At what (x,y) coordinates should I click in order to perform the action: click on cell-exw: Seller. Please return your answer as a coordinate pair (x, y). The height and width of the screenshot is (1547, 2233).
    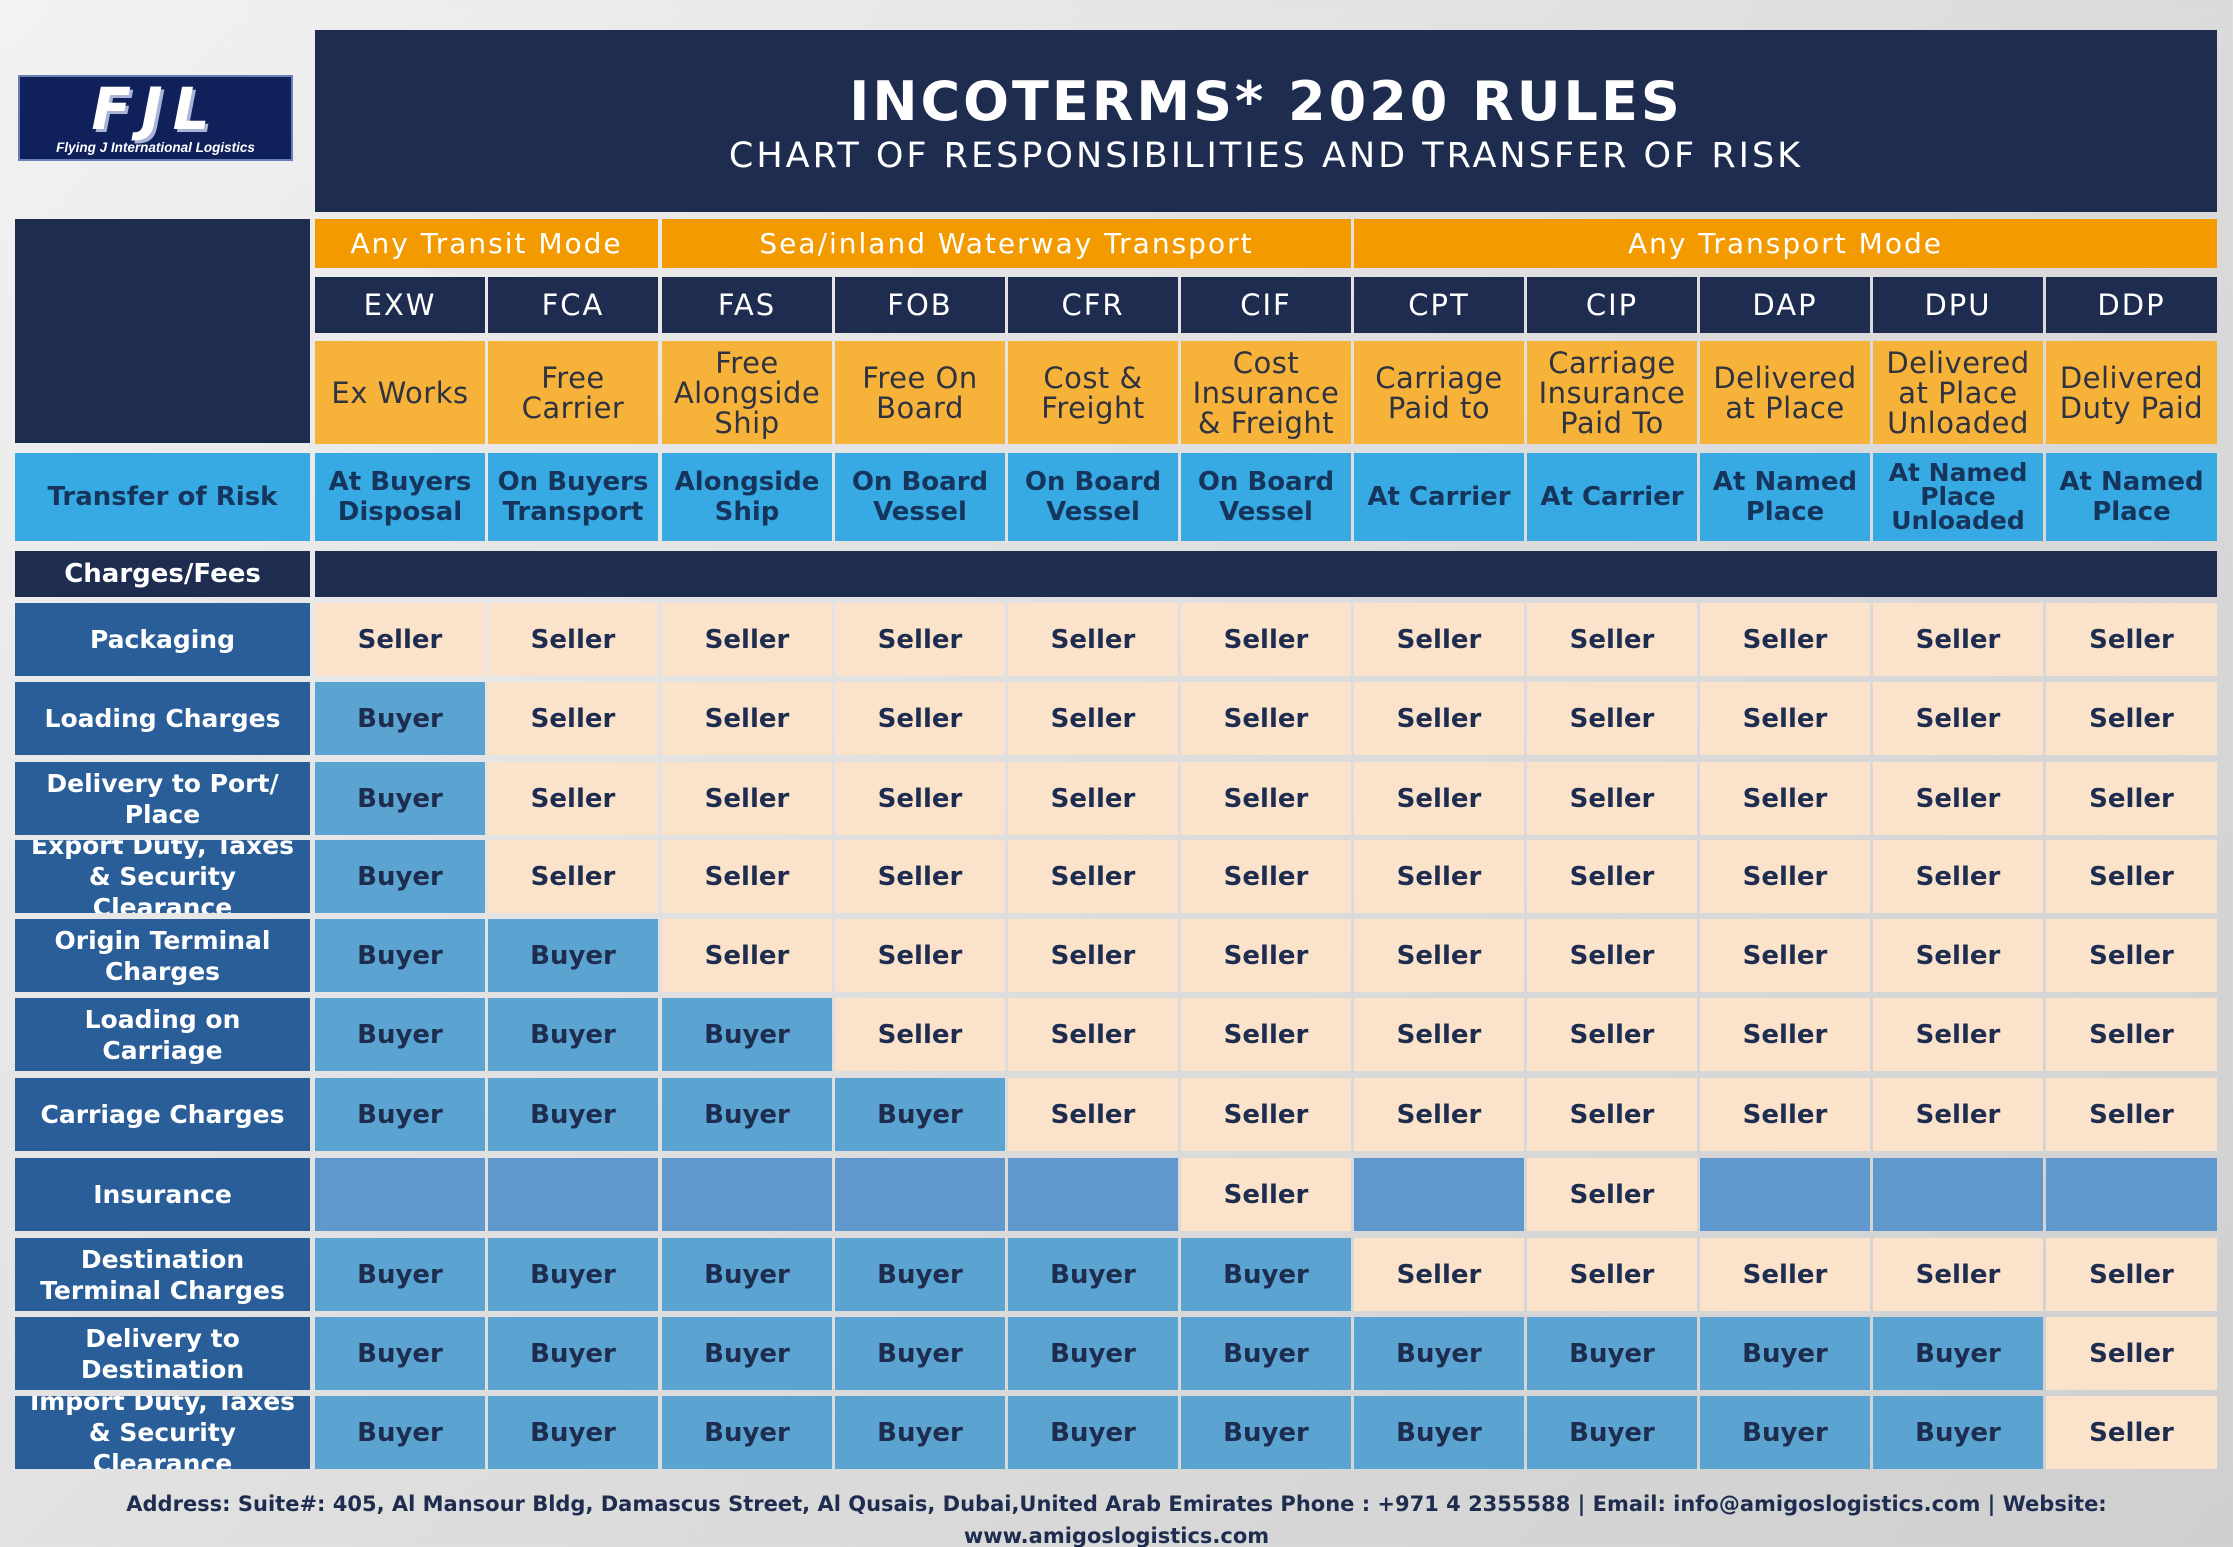
    Looking at the image, I should click on (400, 639).